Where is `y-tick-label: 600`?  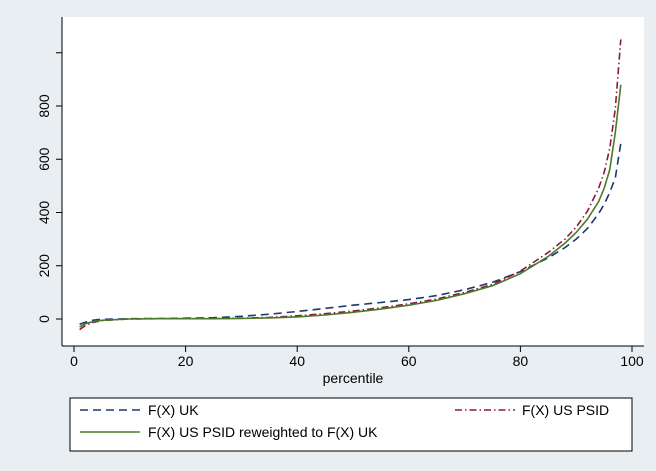 y-tick-label: 600 is located at coordinates (44, 159).